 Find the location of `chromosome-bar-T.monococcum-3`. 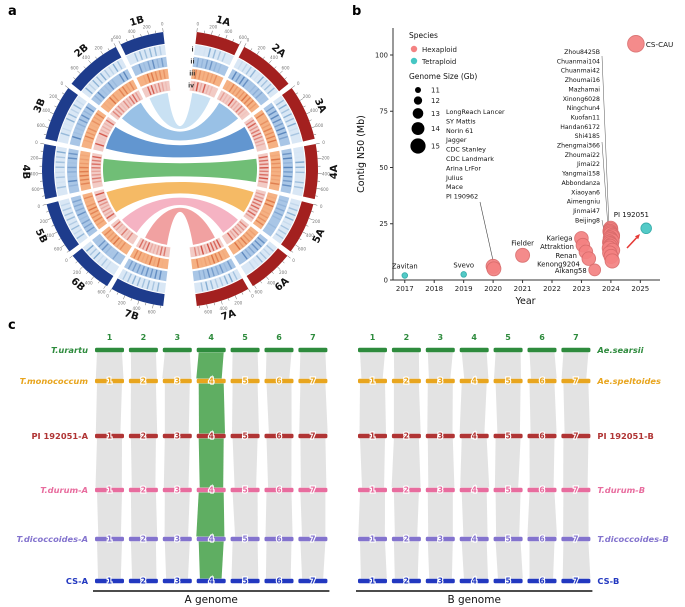

chromosome-bar-T.monococcum-3 is located at coordinates (177, 381).